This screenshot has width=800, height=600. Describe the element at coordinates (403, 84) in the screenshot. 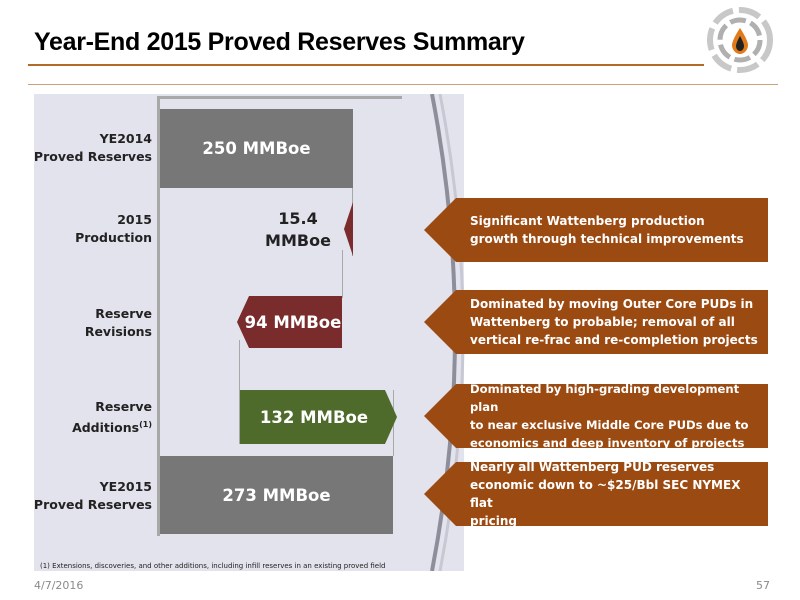

I see `title-divider` at that location.